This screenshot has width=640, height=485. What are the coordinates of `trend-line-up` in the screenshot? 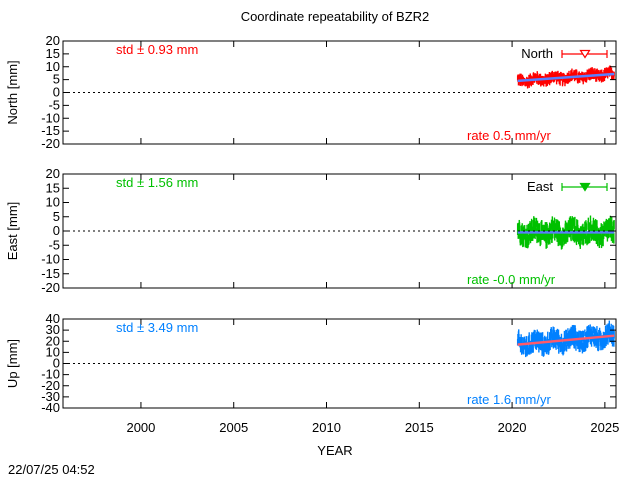 It's located at (566, 340).